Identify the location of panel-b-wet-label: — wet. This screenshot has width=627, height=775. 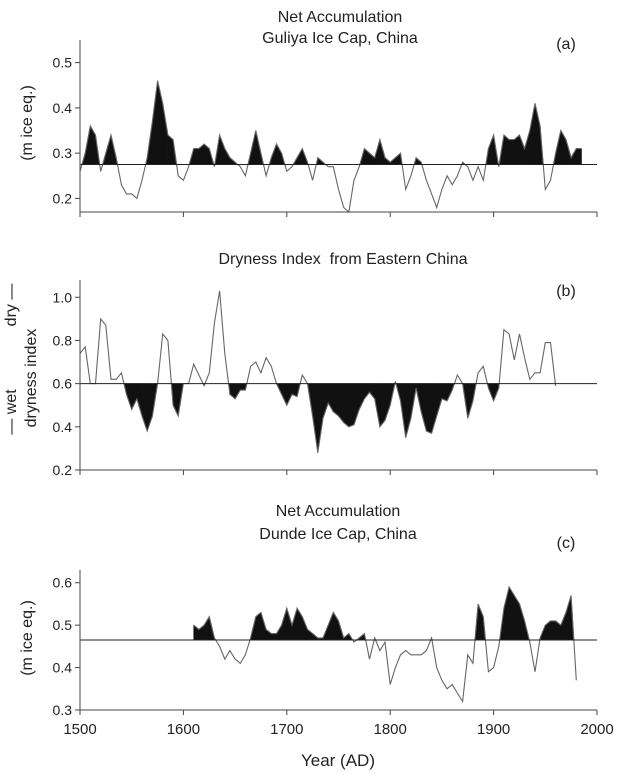
(11, 412).